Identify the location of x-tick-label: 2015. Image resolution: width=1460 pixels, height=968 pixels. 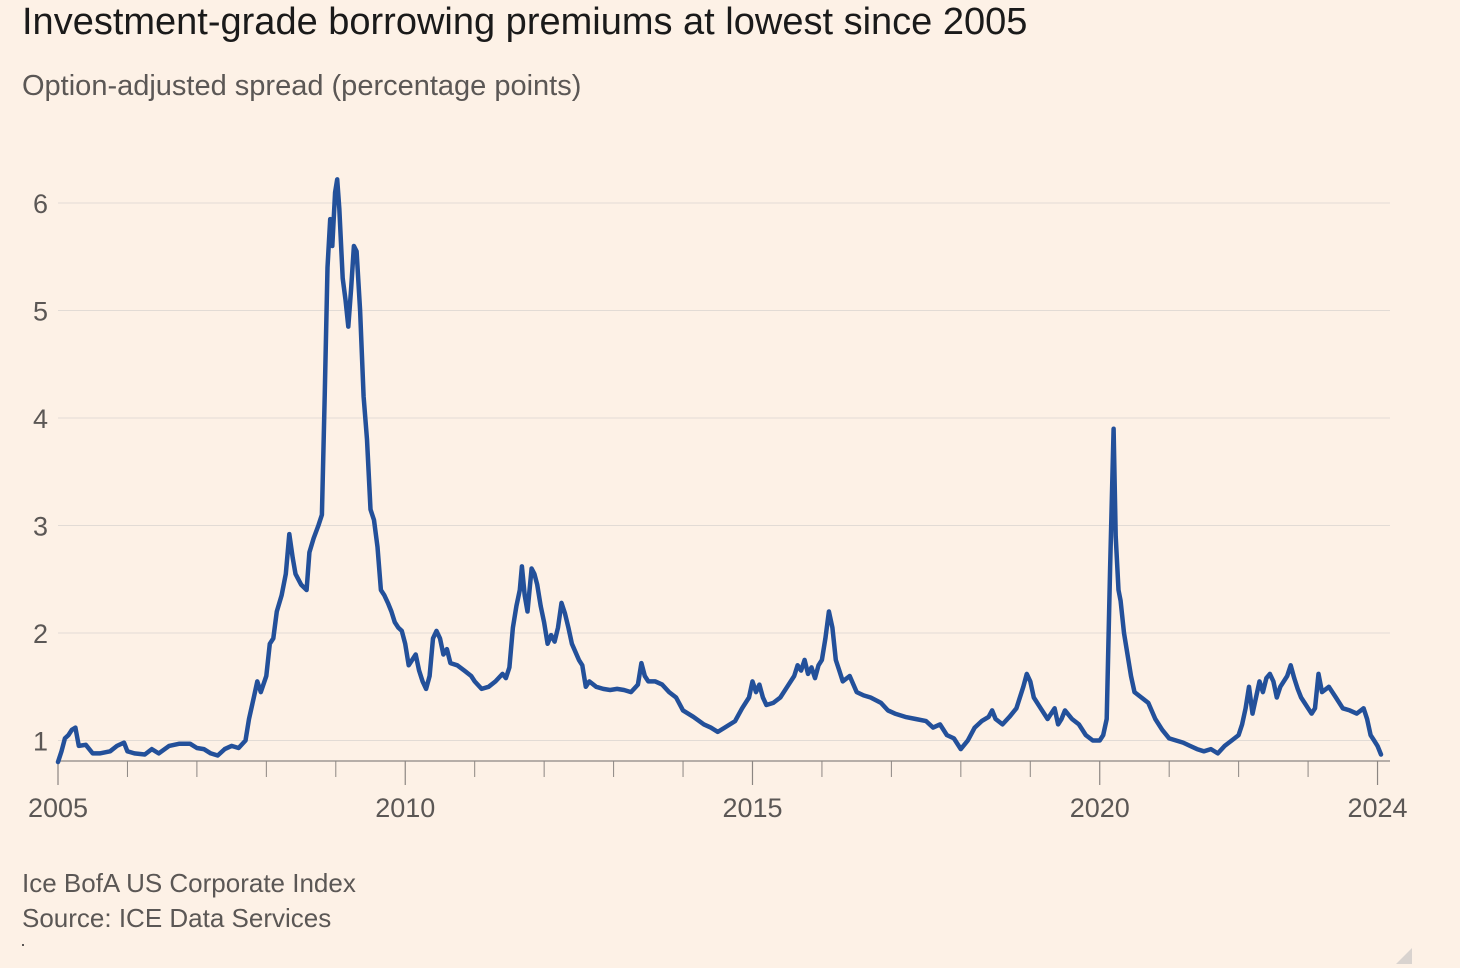
(752, 808).